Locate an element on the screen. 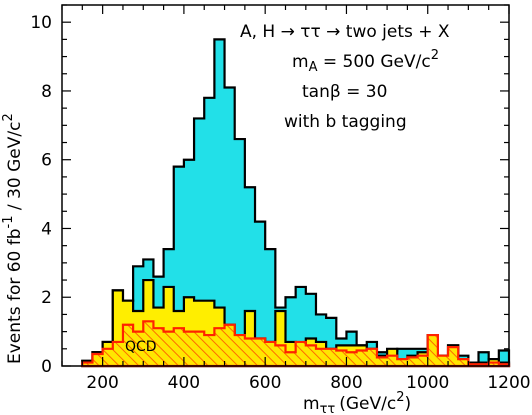 This screenshot has width=532, height=415. y-tick-label: 4 is located at coordinates (46, 229).